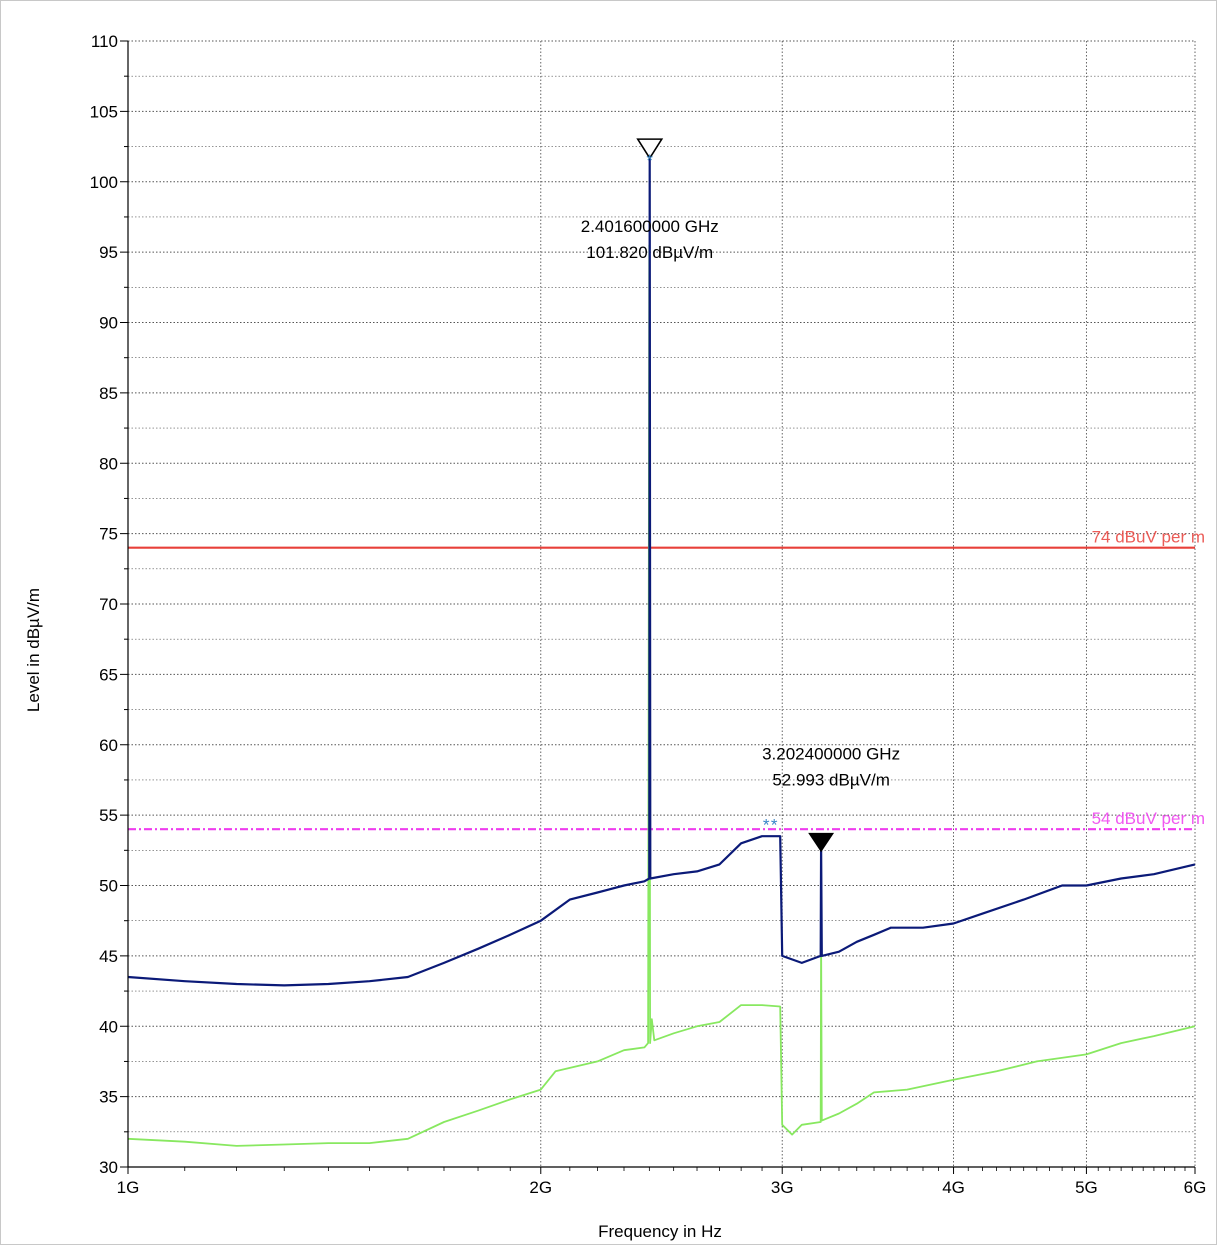  I want to click on marker-frequency-label: 3.202400000 GHz, so click(831, 753).